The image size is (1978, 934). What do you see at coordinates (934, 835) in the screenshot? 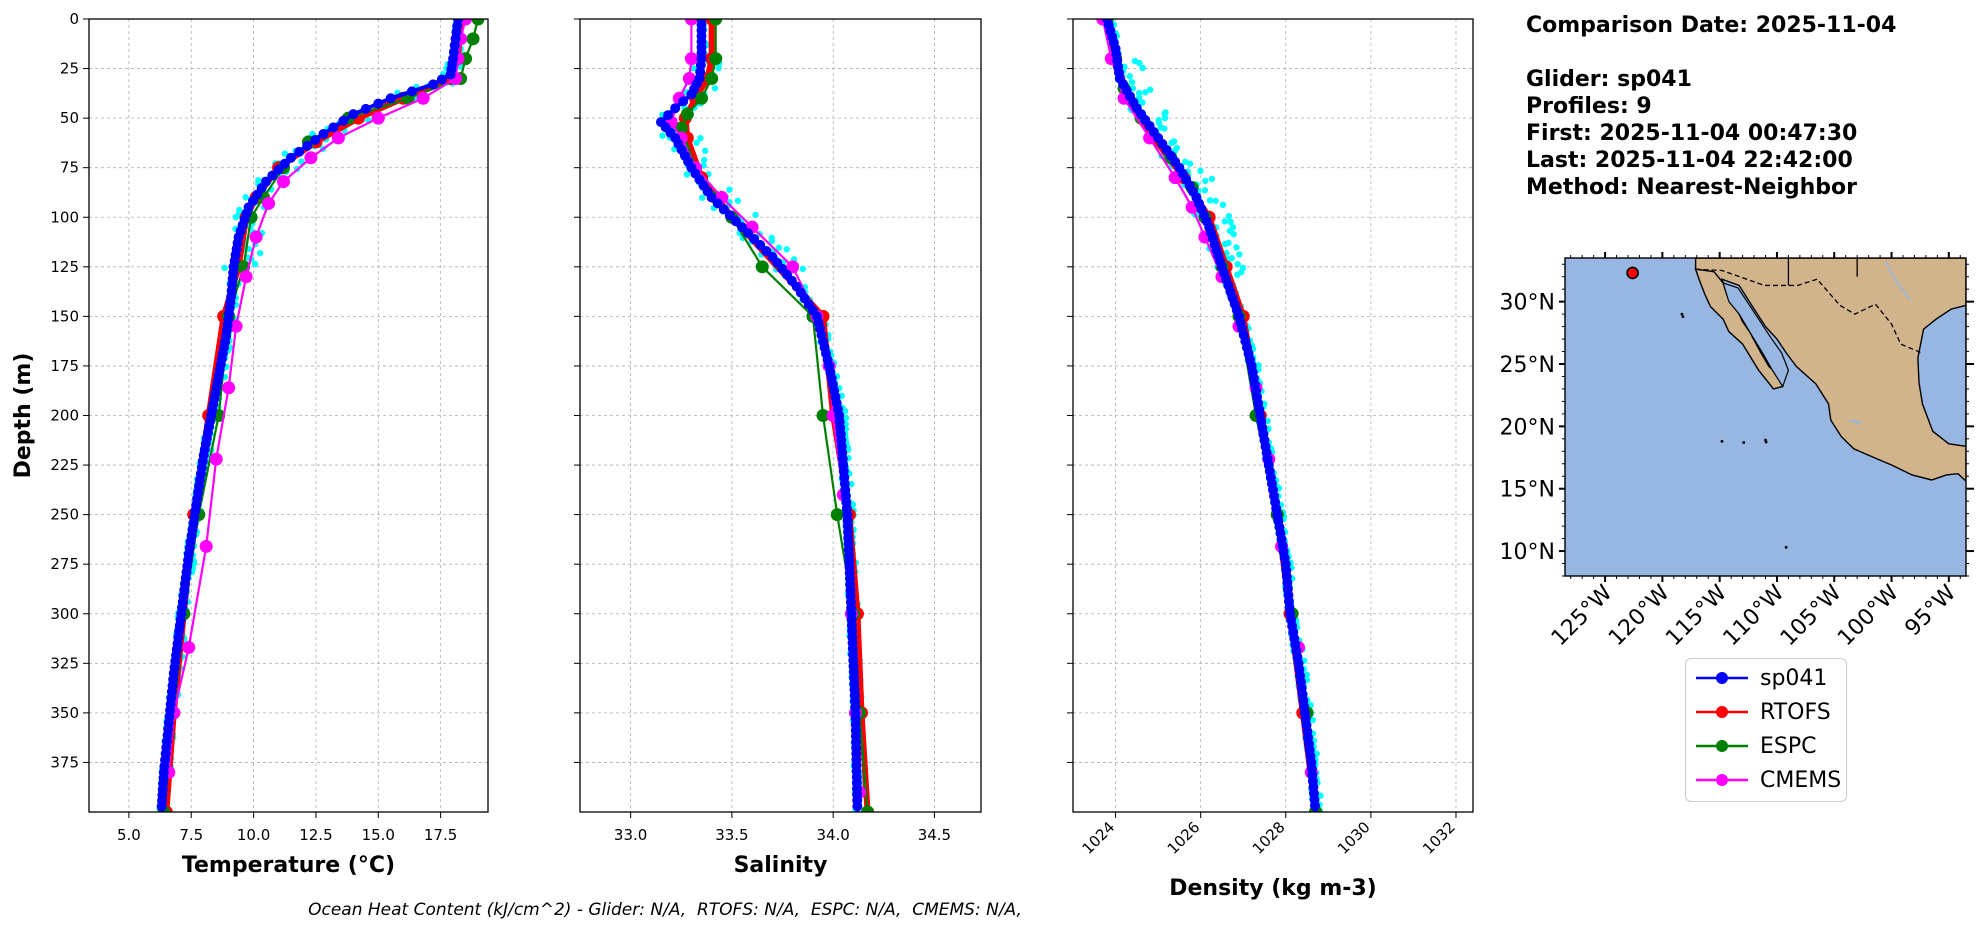
I see `x-tick-label: 34.5` at bounding box center [934, 835].